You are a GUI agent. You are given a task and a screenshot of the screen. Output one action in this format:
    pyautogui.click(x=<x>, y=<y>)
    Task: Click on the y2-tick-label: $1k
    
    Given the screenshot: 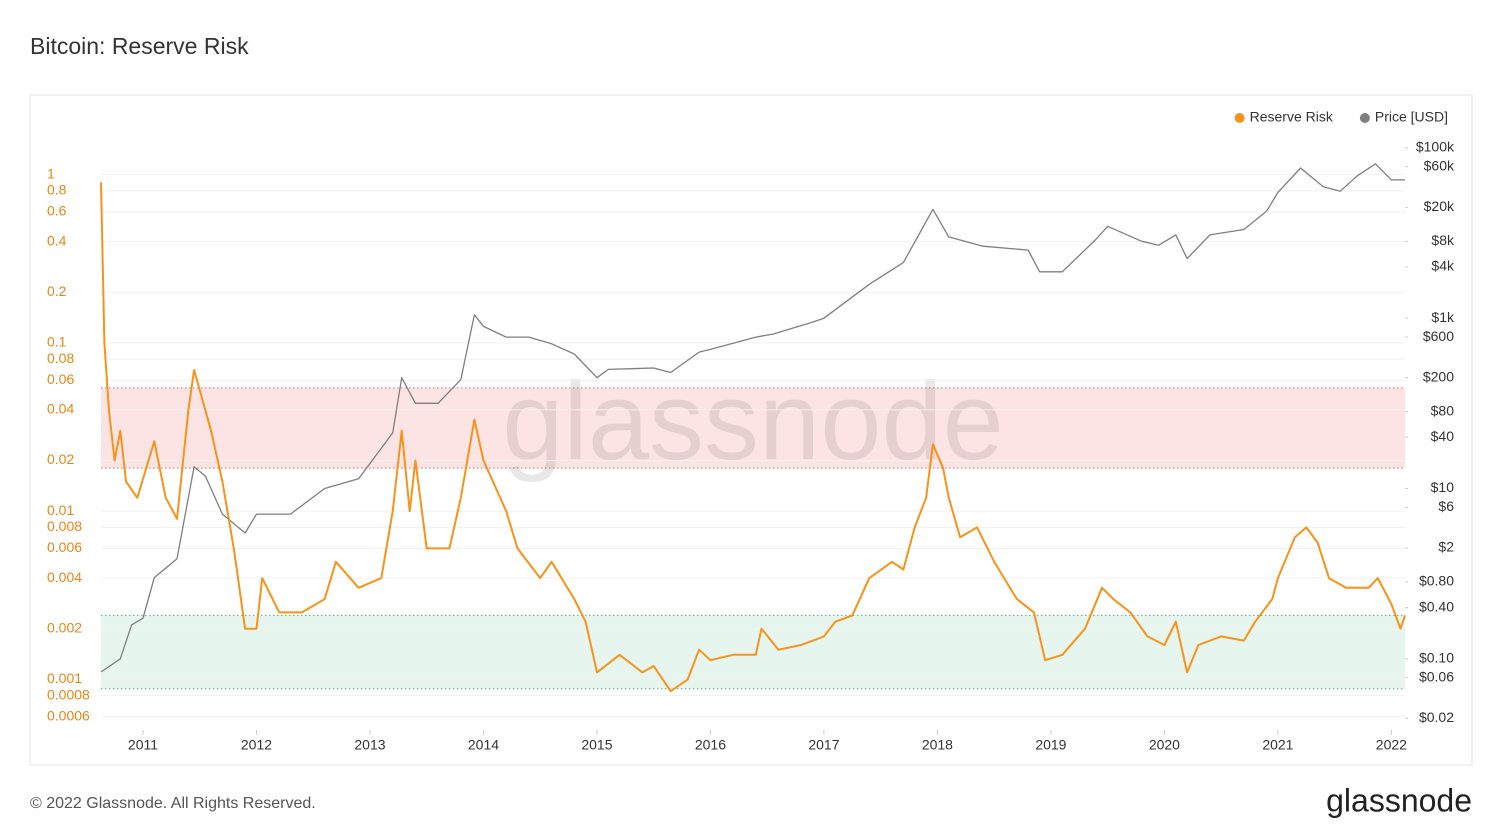 What is the action you would take?
    pyautogui.click(x=1443, y=317)
    